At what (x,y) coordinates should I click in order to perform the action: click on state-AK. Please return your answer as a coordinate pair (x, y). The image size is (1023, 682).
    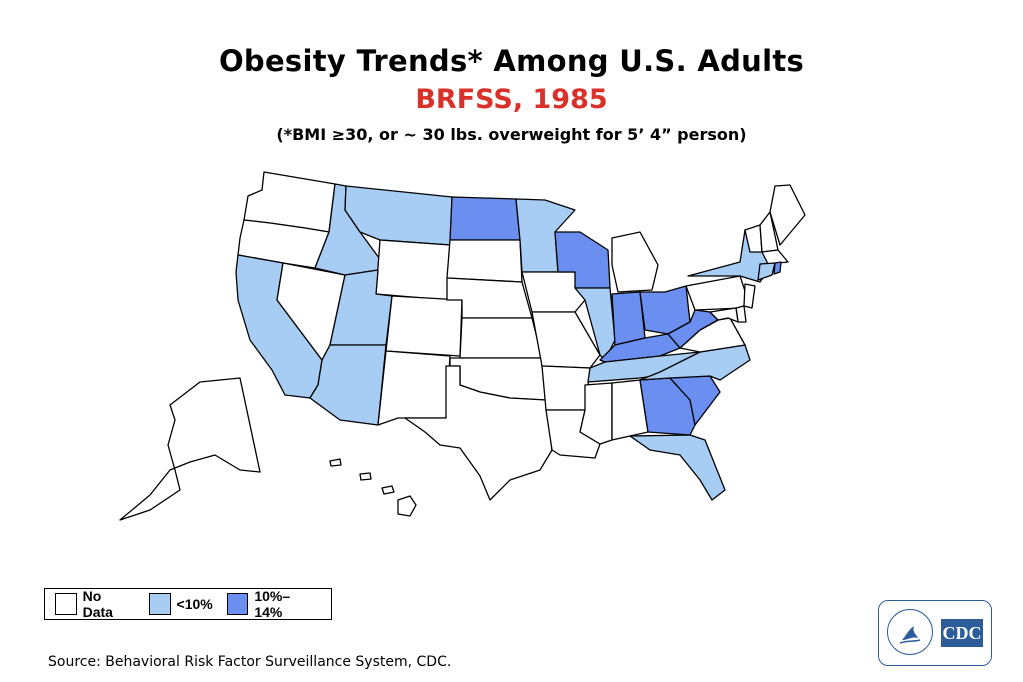
    Looking at the image, I should click on (190, 449).